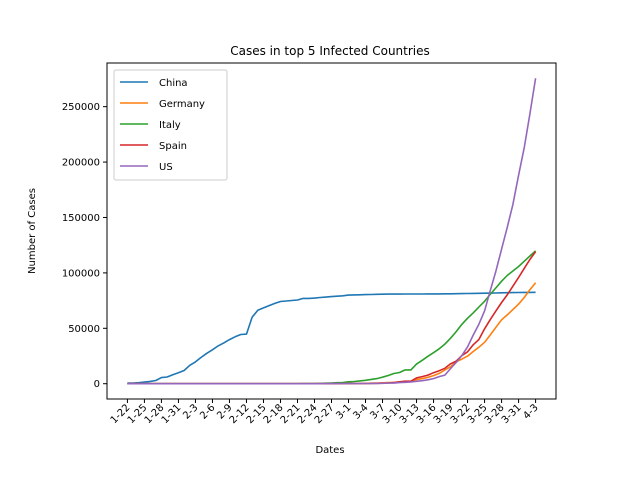 This screenshot has height=480, width=640. What do you see at coordinates (84, 246) in the screenshot?
I see `y-axis: 0 50000 100000 150000 200000 250000` at bounding box center [84, 246].